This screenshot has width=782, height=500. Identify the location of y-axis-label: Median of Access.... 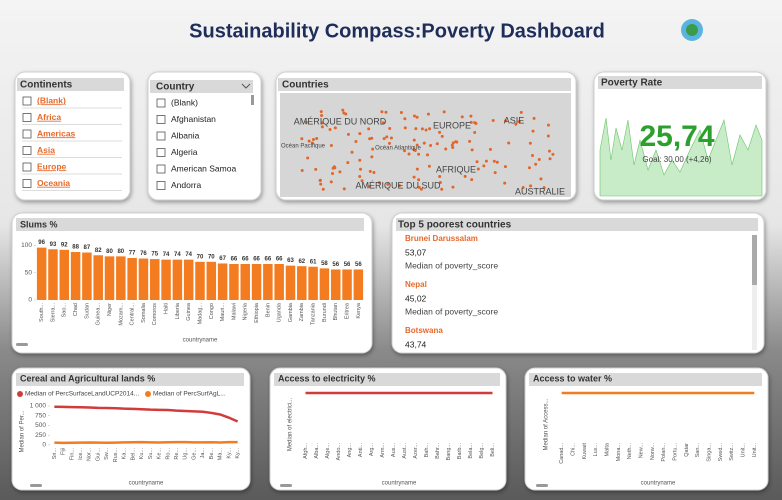
(547, 424).